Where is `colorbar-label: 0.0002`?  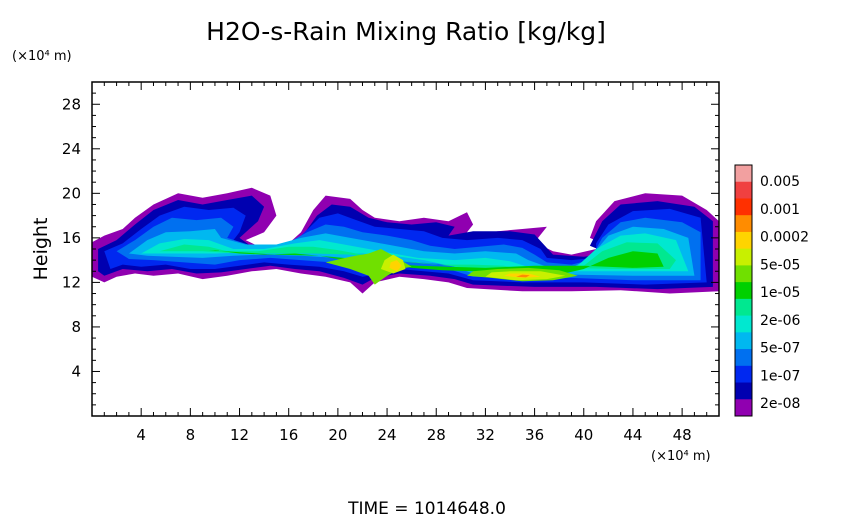
colorbar-label: 0.0002 is located at coordinates (784, 238).